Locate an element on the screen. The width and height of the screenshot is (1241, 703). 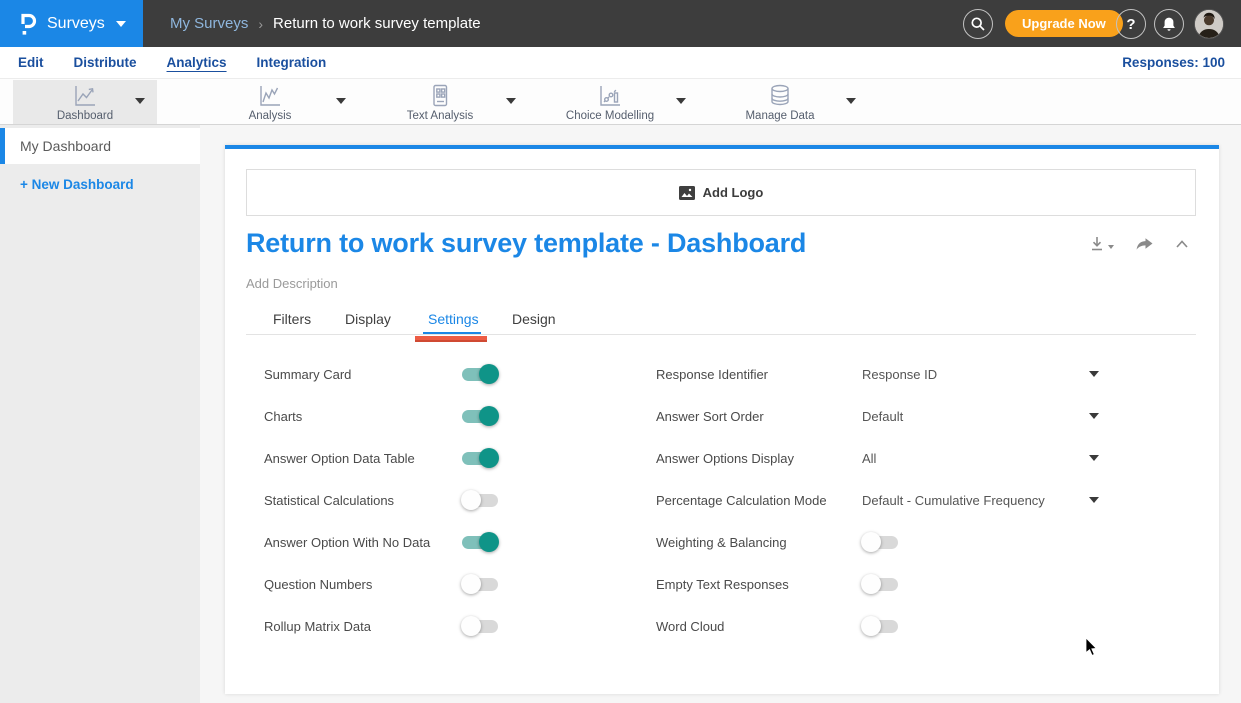
answer-options-display-select: All is located at coordinates (869, 458).